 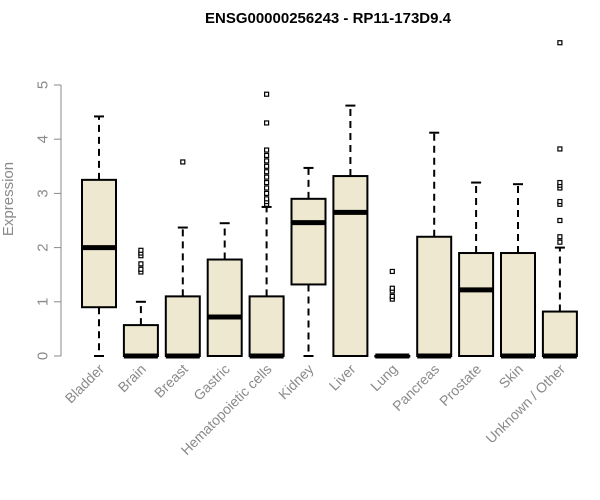 I want to click on x-tick-label: Bladder, so click(x=85, y=384).